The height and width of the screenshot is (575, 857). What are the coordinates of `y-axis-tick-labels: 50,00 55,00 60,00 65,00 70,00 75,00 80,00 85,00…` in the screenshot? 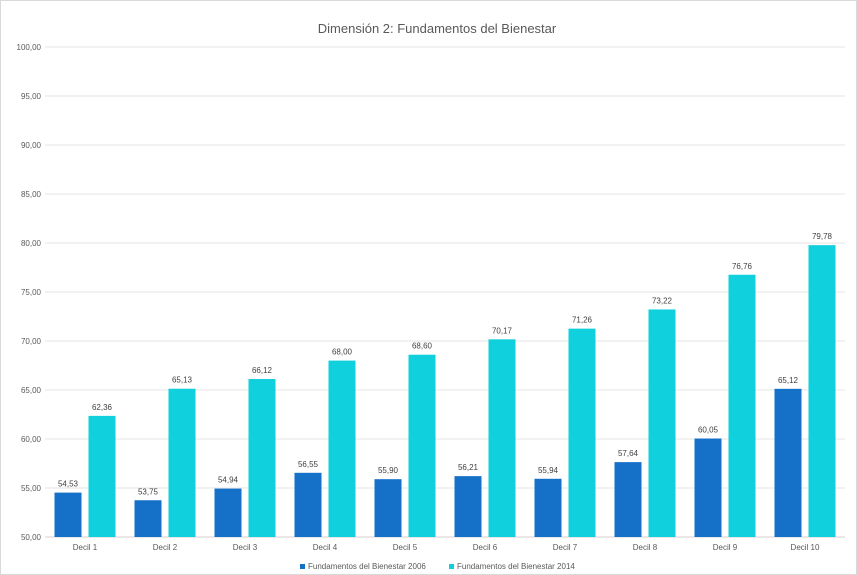 It's located at (29, 292).